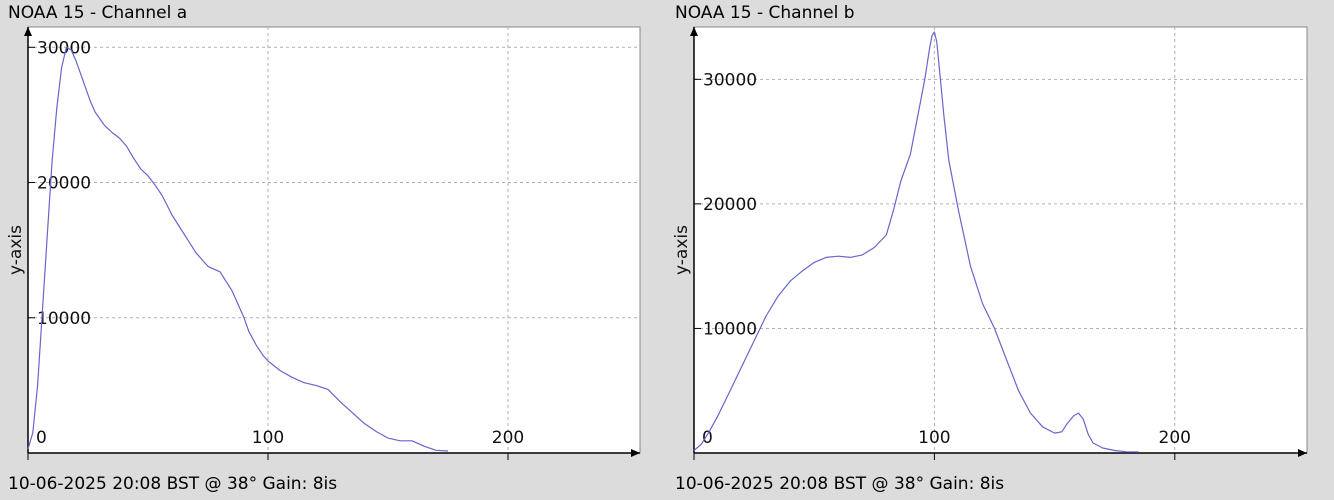  Describe the element at coordinates (765, 13) in the screenshot. I see `chart-title: NOAA 15 - Channel b` at that location.